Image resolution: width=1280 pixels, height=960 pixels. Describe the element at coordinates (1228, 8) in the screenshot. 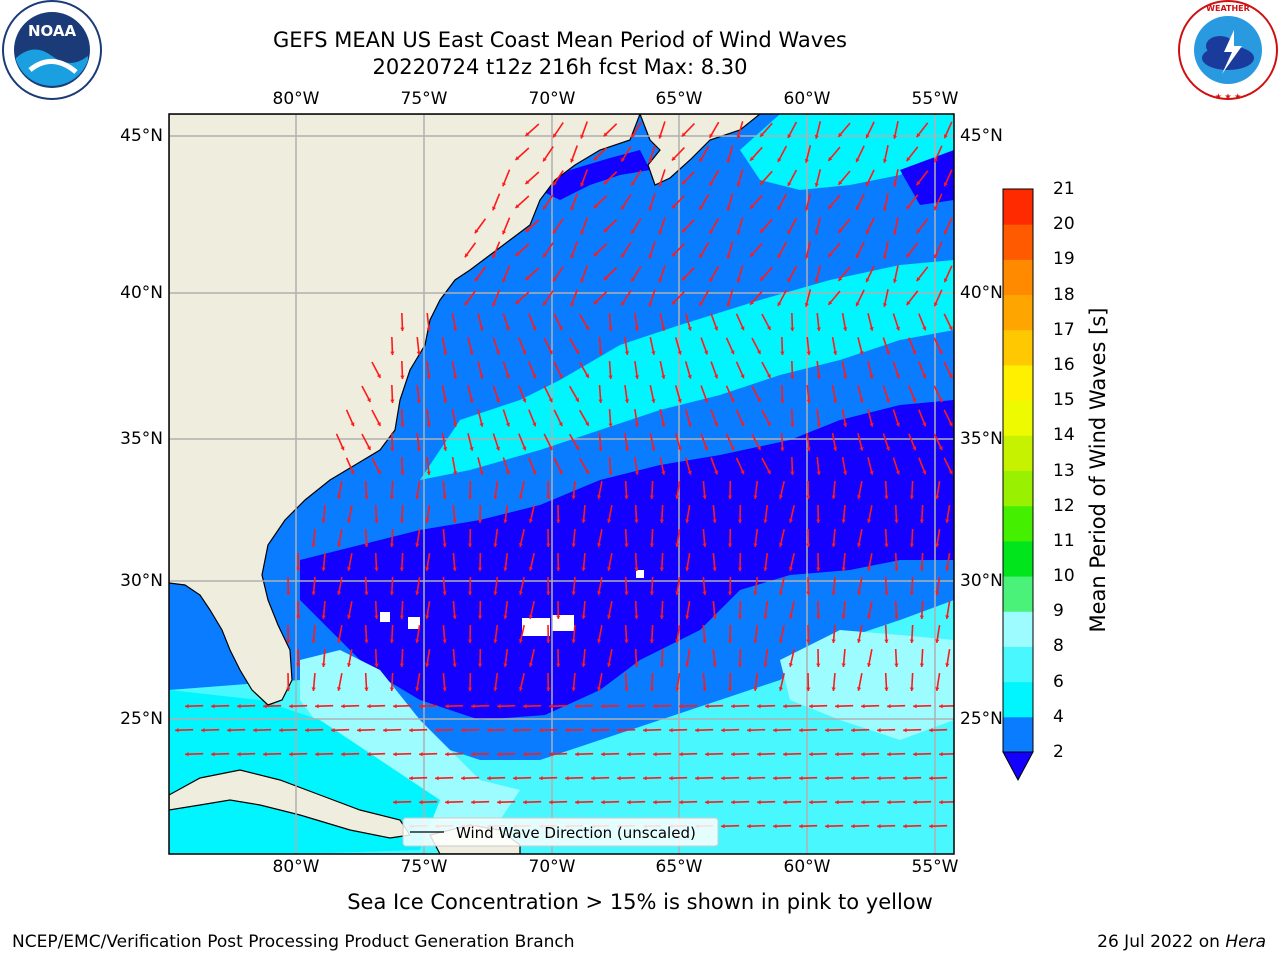

I see `svg-text: WEATHER` at that location.